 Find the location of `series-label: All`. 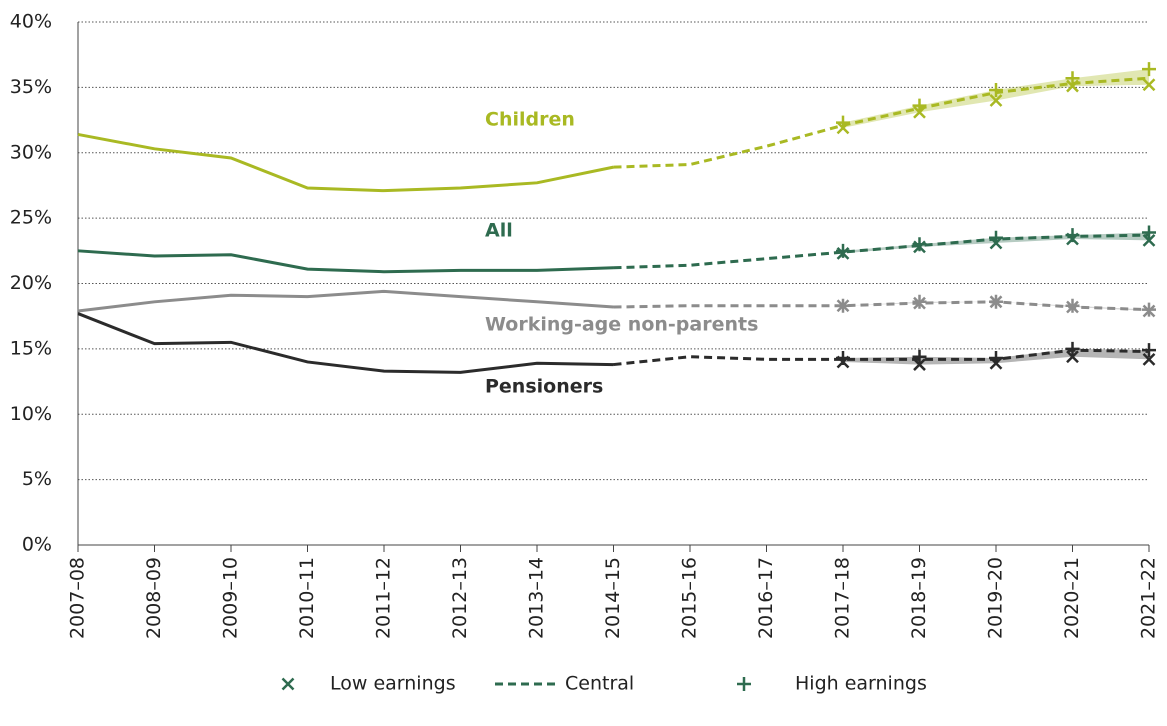

series-label: All is located at coordinates (499, 231).